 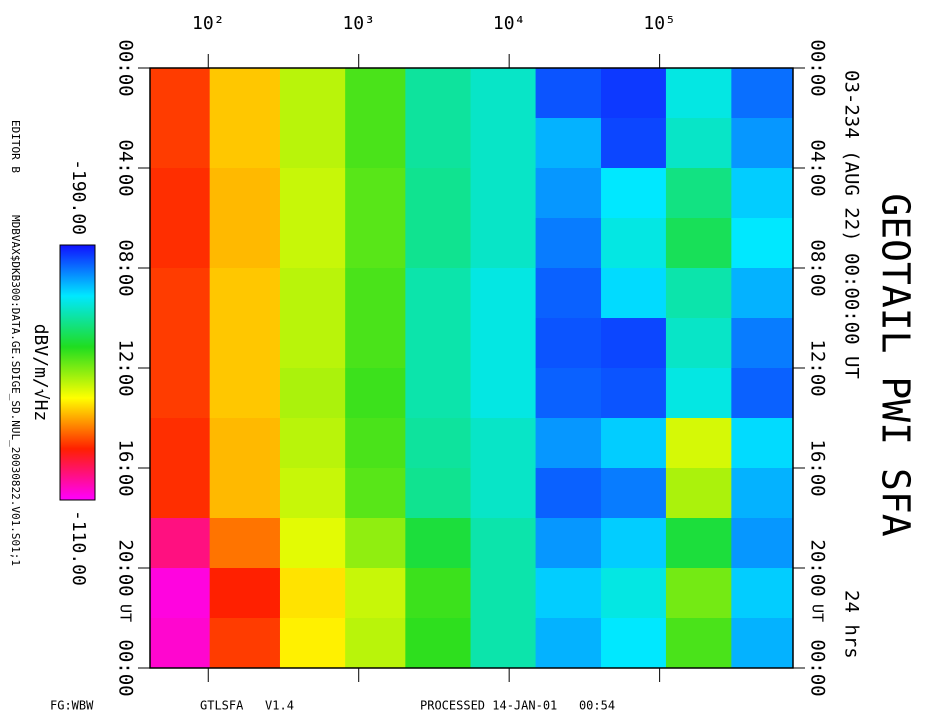 What do you see at coordinates (358, 23) in the screenshot?
I see `freq-tick-label: 10³` at bounding box center [358, 23].